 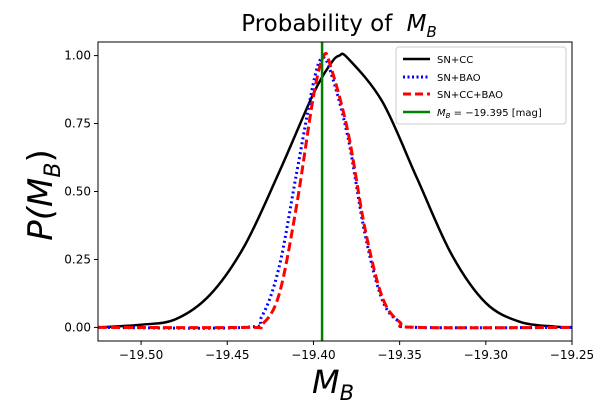 I want to click on legend-label-mb: MB = −19.395 [mag], so click(x=489, y=114).